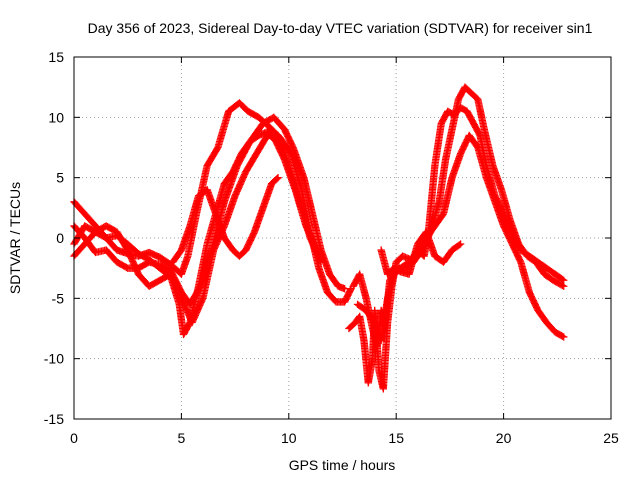 The image size is (640, 480). Describe the element at coordinates (15, 238) in the screenshot. I see `y-axis-label: SDTVAR / TECUs` at that location.